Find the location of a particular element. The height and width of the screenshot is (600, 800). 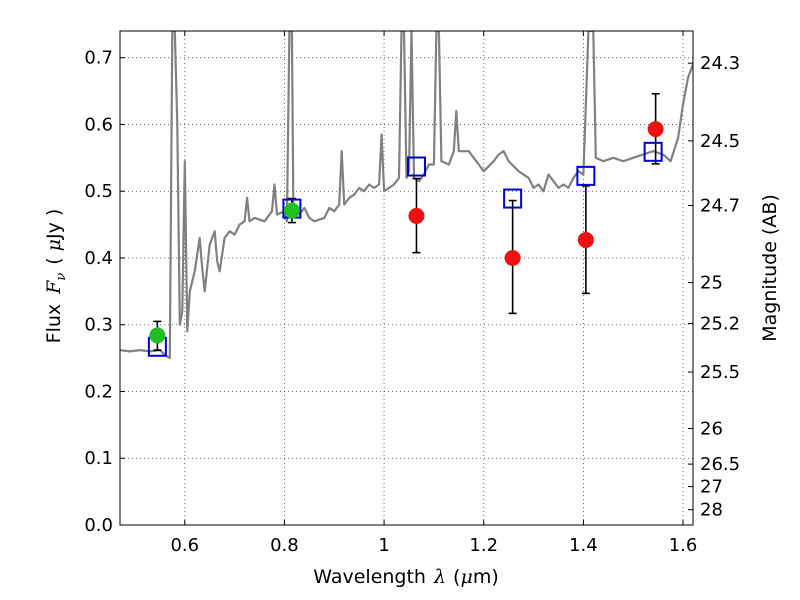

y-tick-label: 0.3 is located at coordinates (98, 325).